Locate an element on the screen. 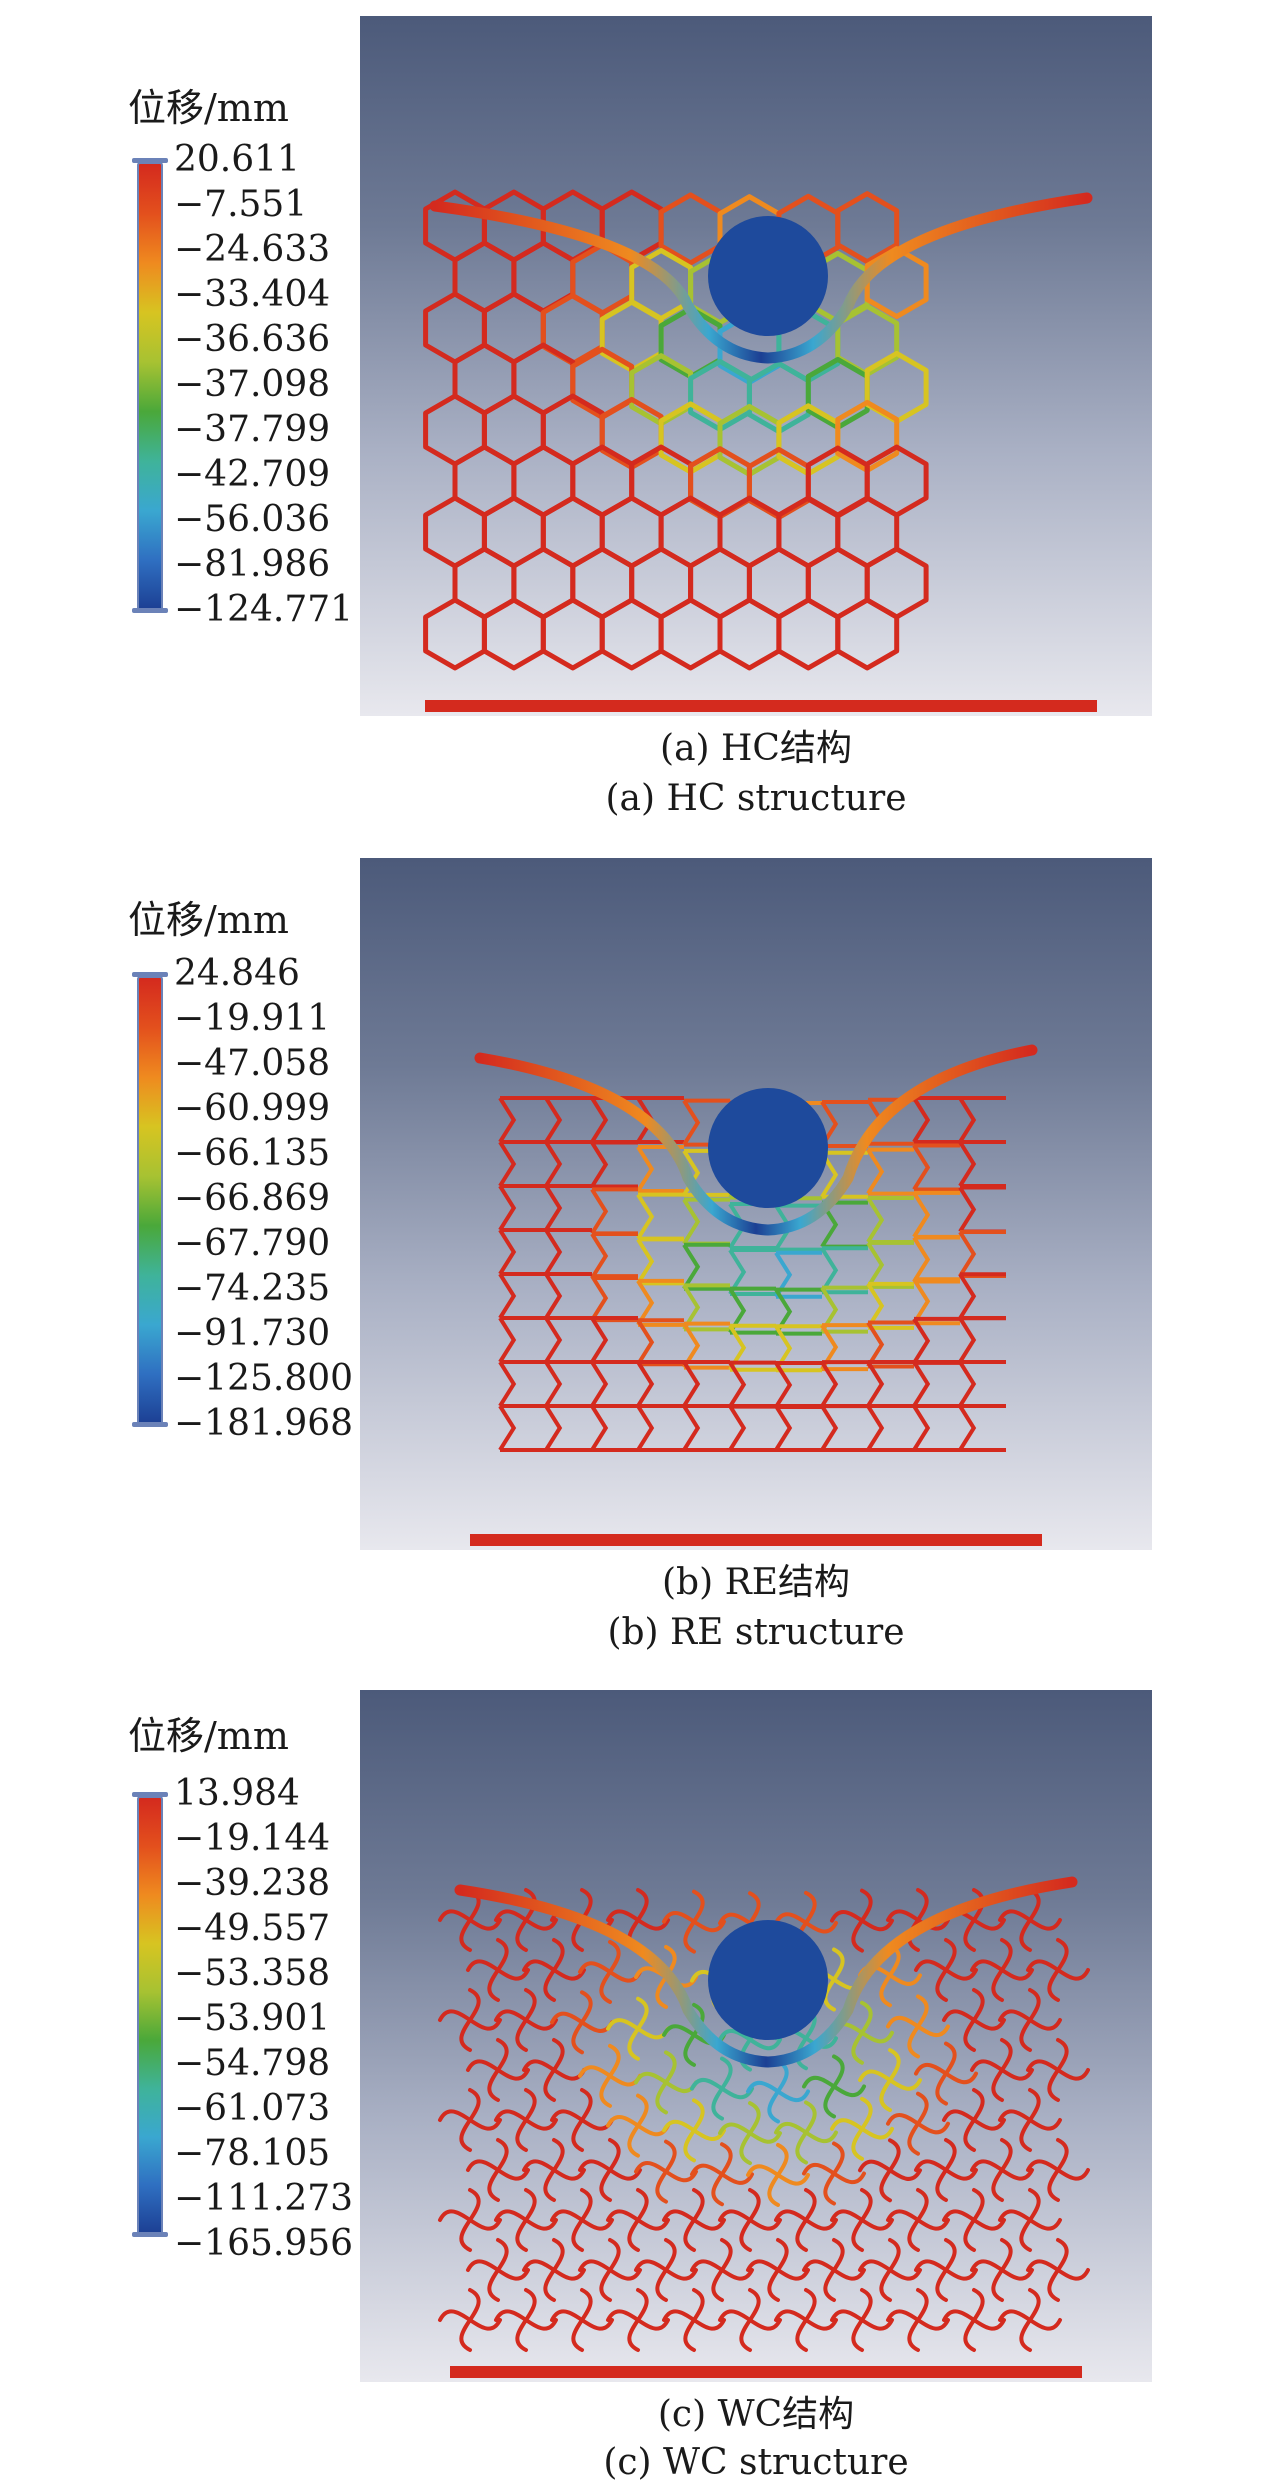  colorbar-tick: −67.790 is located at coordinates (252, 1243).